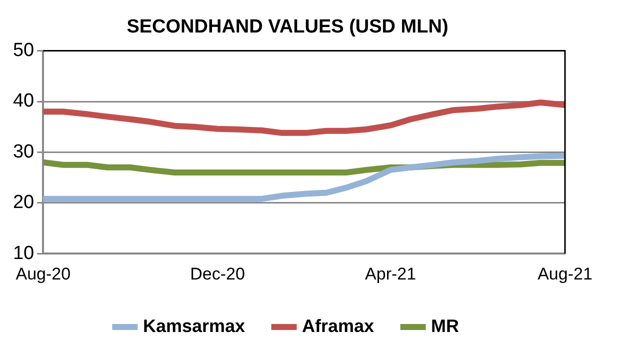 The width and height of the screenshot is (620, 346). Describe the element at coordinates (23, 253) in the screenshot. I see `y-tick-label: 10` at that location.